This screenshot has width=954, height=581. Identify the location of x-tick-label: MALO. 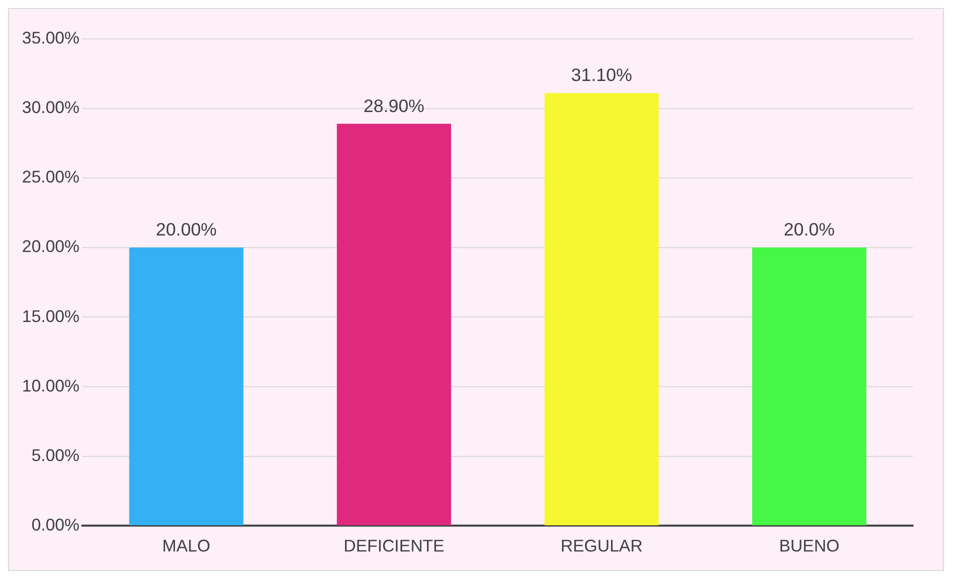
(186, 546).